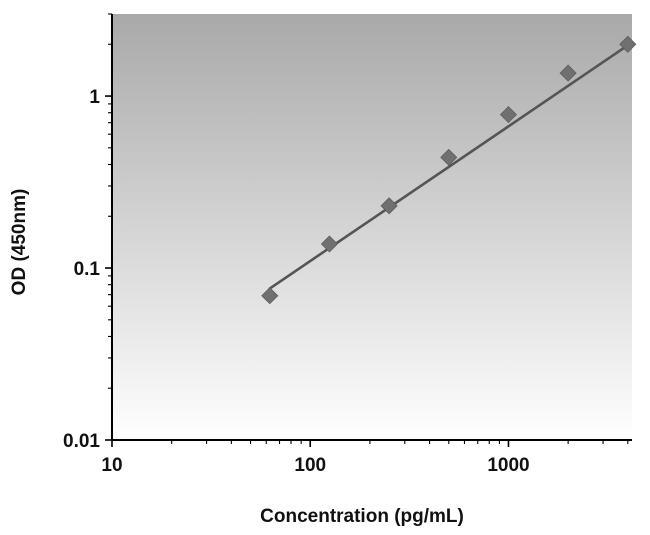 Image resolution: width=650 pixels, height=535 pixels. What do you see at coordinates (310, 465) in the screenshot?
I see `x-tick-label: 100` at bounding box center [310, 465].